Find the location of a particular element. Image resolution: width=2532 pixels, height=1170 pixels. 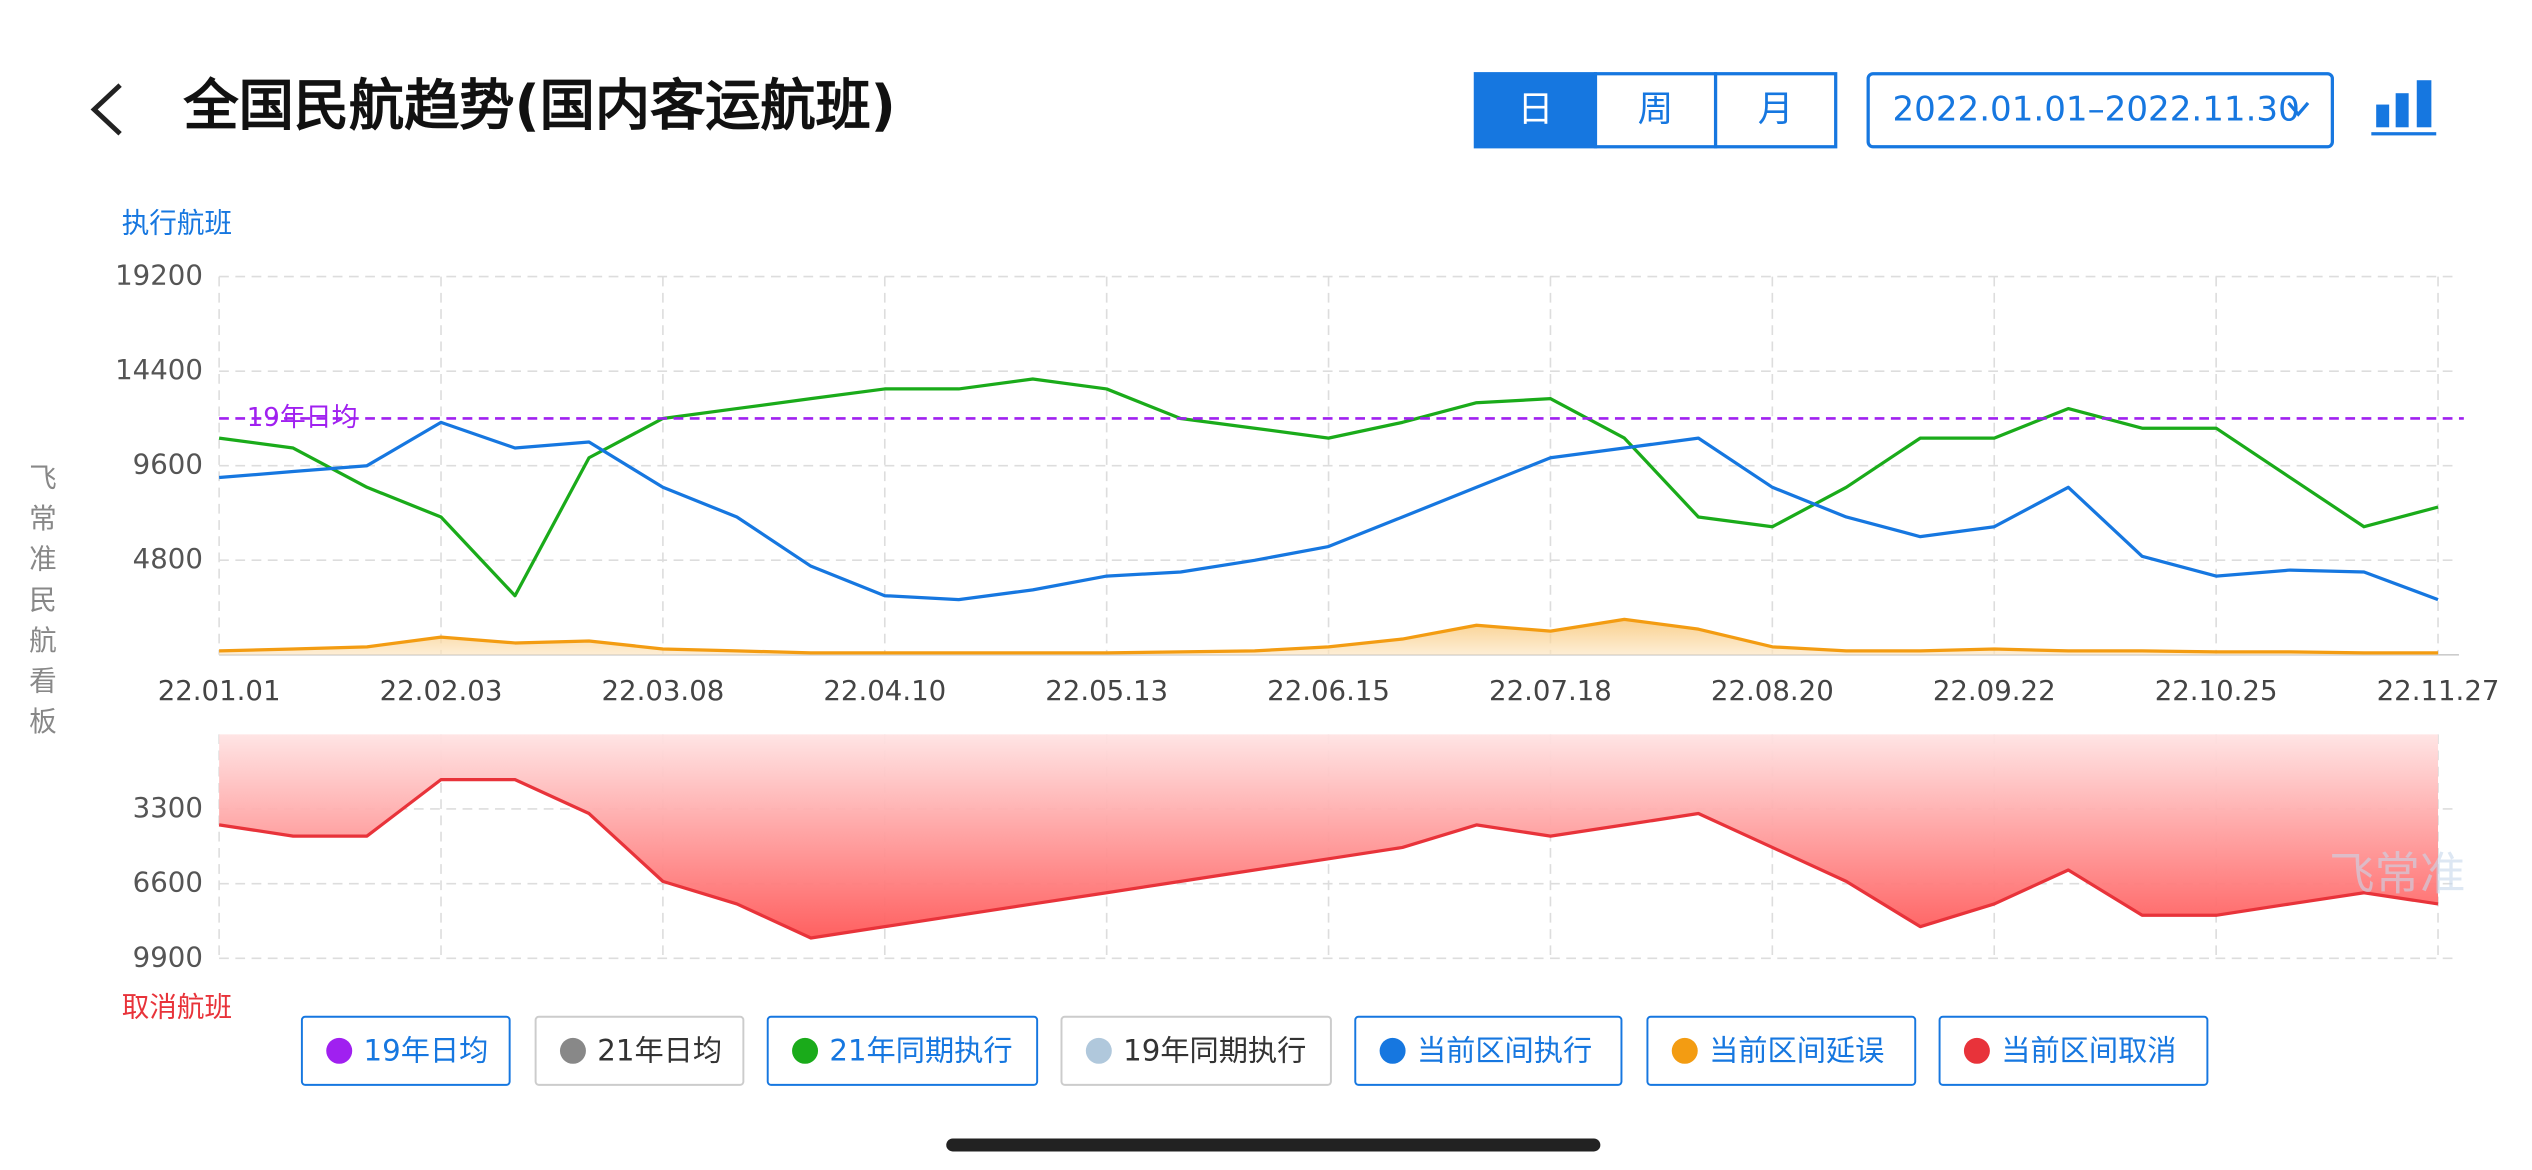

y-tick-label: 6600 is located at coordinates (168, 882).